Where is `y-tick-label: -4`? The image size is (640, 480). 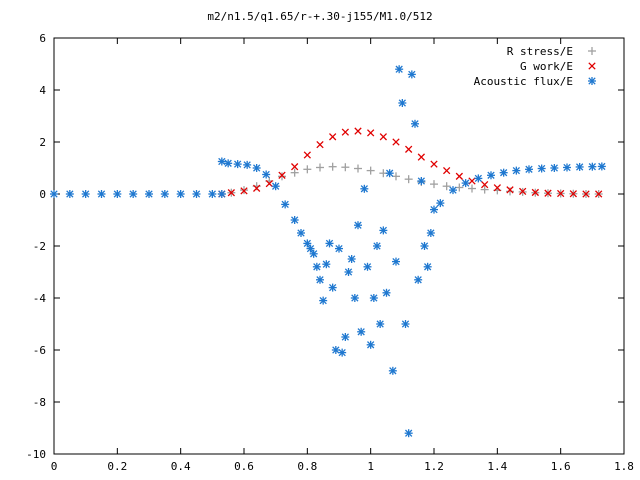
y-tick-label: -4 is located at coordinates (40, 298).